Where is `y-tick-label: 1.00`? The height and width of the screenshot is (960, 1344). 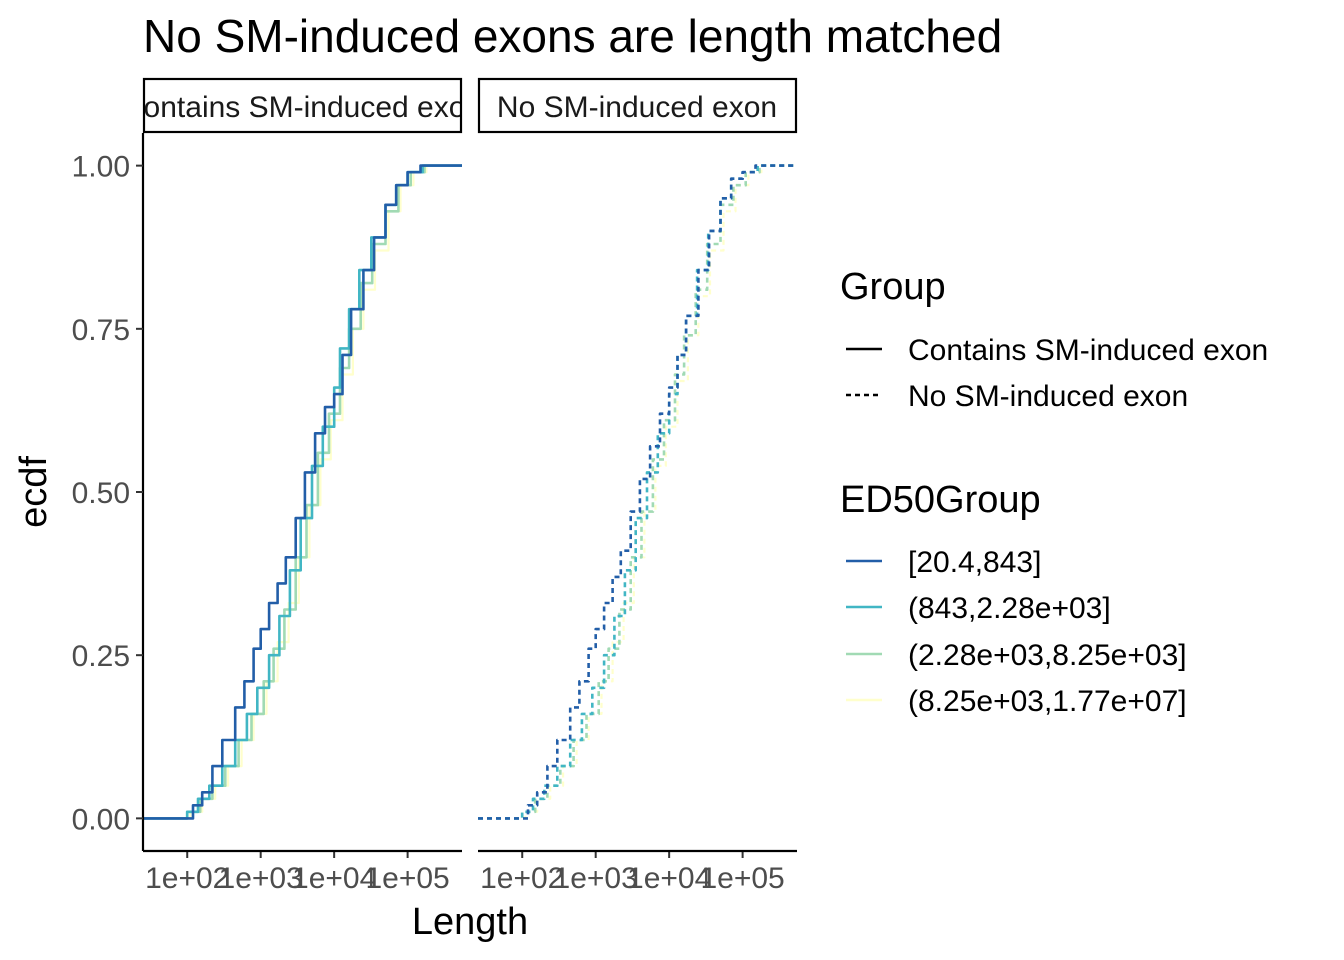 y-tick-label: 1.00 is located at coordinates (101, 167).